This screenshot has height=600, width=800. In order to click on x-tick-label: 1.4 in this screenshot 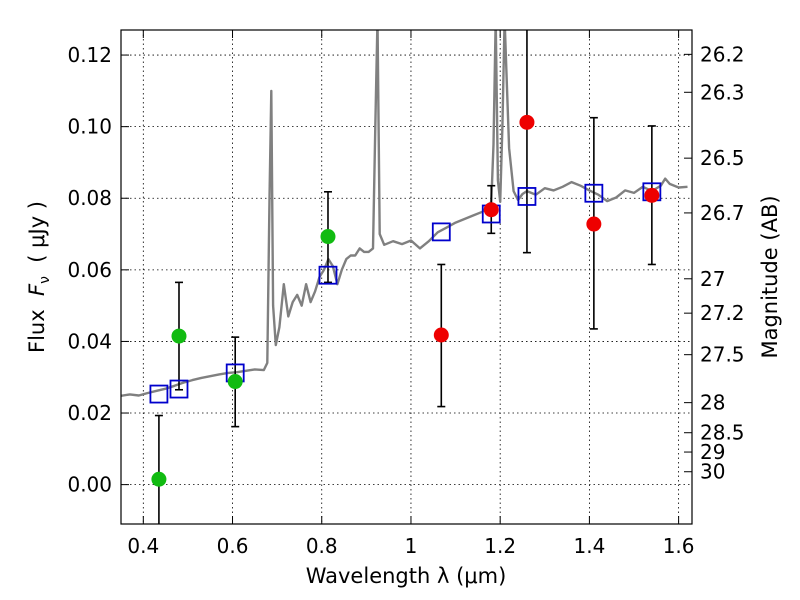, I will do `click(589, 546)`.